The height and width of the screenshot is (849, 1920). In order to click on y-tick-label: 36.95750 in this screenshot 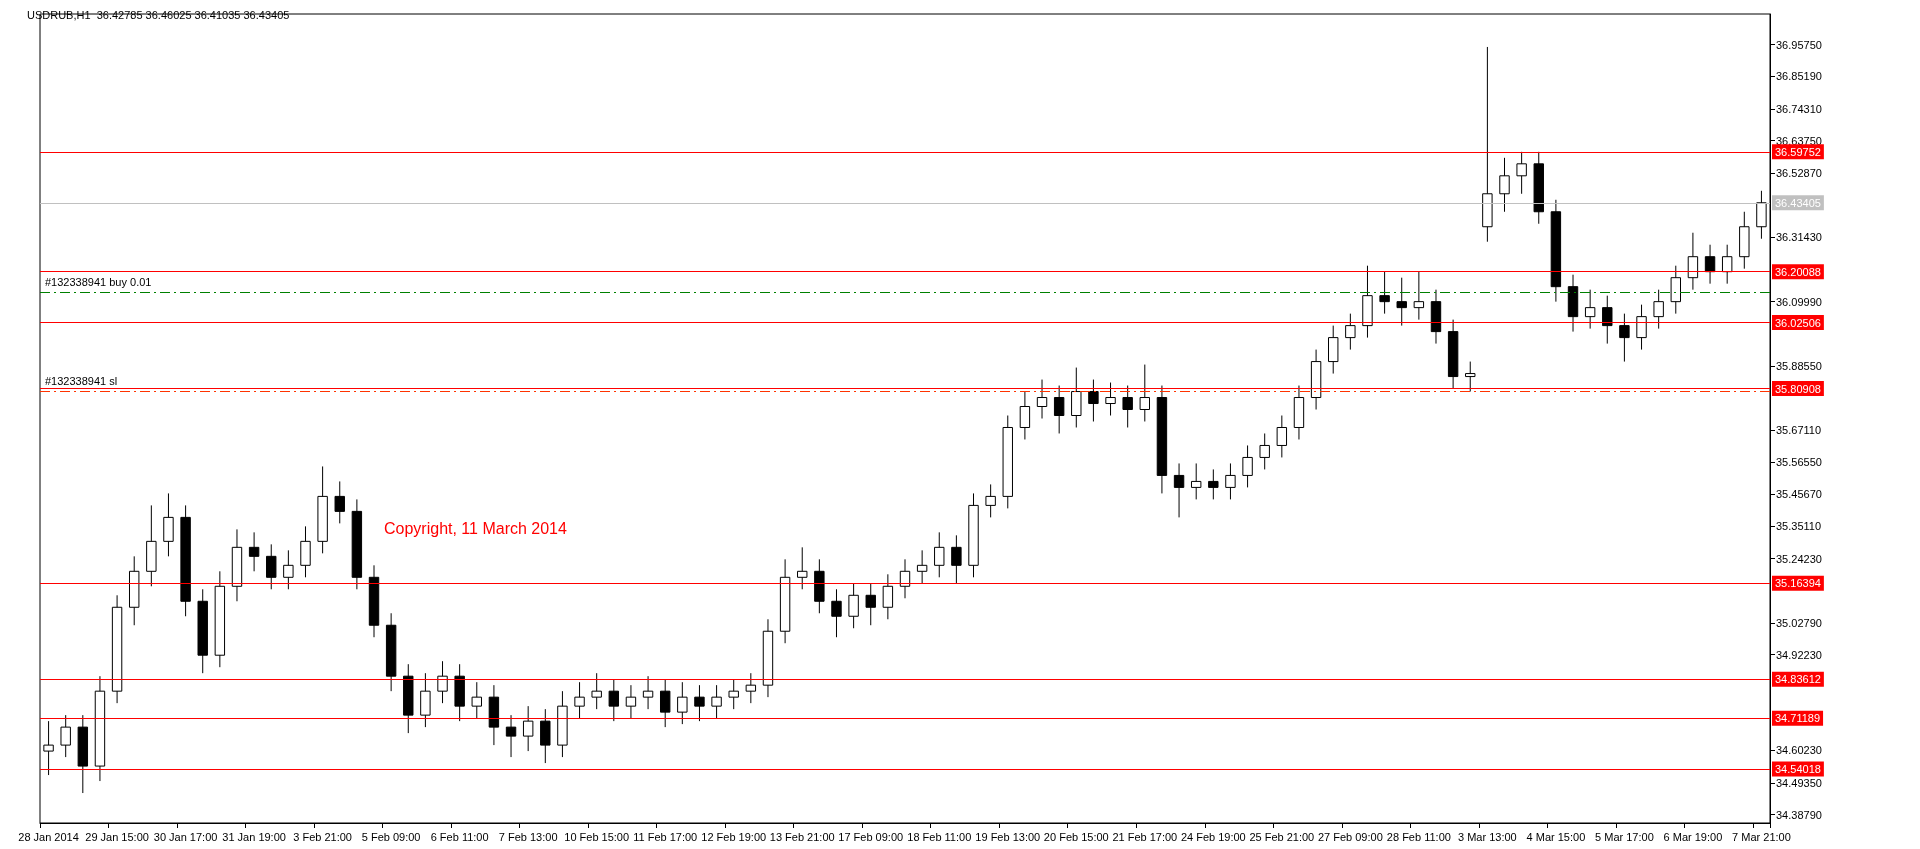, I will do `click(1799, 44)`.